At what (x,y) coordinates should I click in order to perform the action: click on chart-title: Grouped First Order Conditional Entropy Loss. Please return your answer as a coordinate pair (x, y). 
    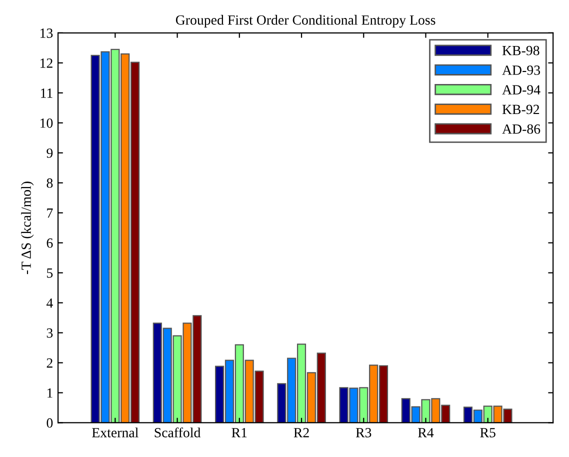
    Looking at the image, I should click on (306, 21).